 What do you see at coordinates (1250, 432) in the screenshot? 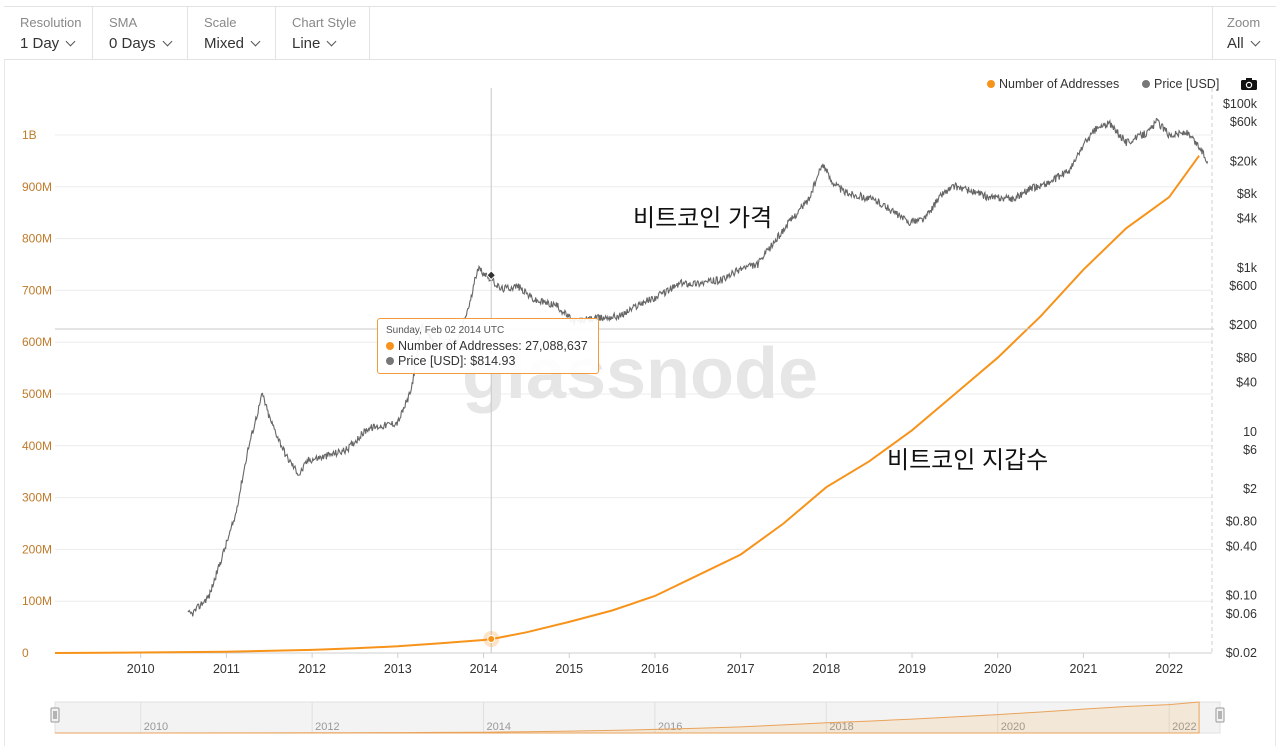
I see `right-tick-label: 10` at bounding box center [1250, 432].